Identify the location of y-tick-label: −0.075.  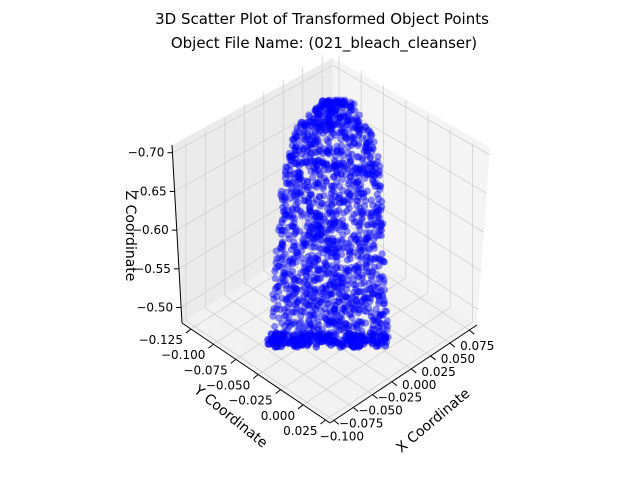
(205, 370).